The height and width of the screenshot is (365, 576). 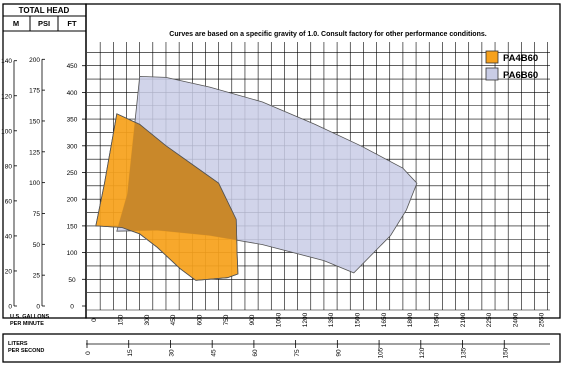 I want to click on legend-swatch-pa4b60, so click(x=492, y=57).